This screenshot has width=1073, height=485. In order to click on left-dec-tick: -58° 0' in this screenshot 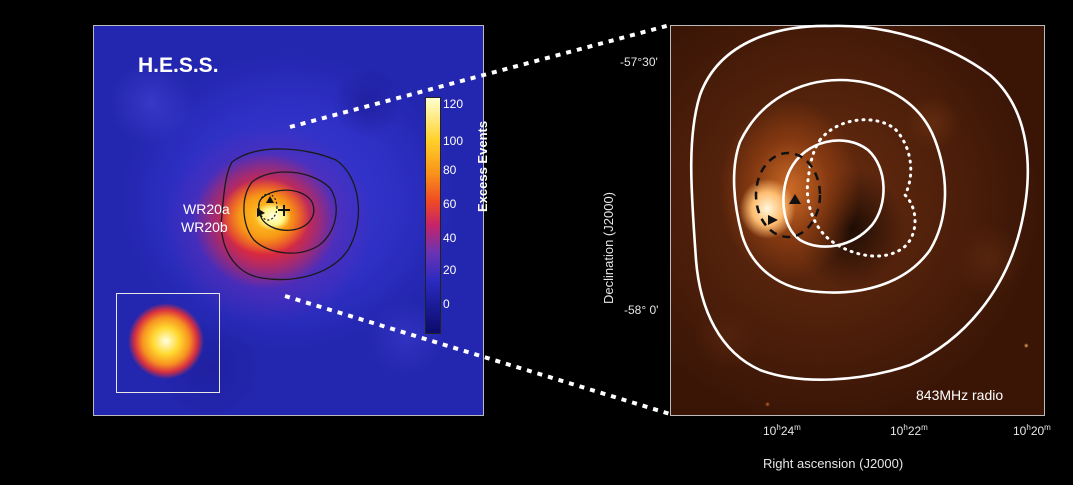, I will do `click(62, 257)`.